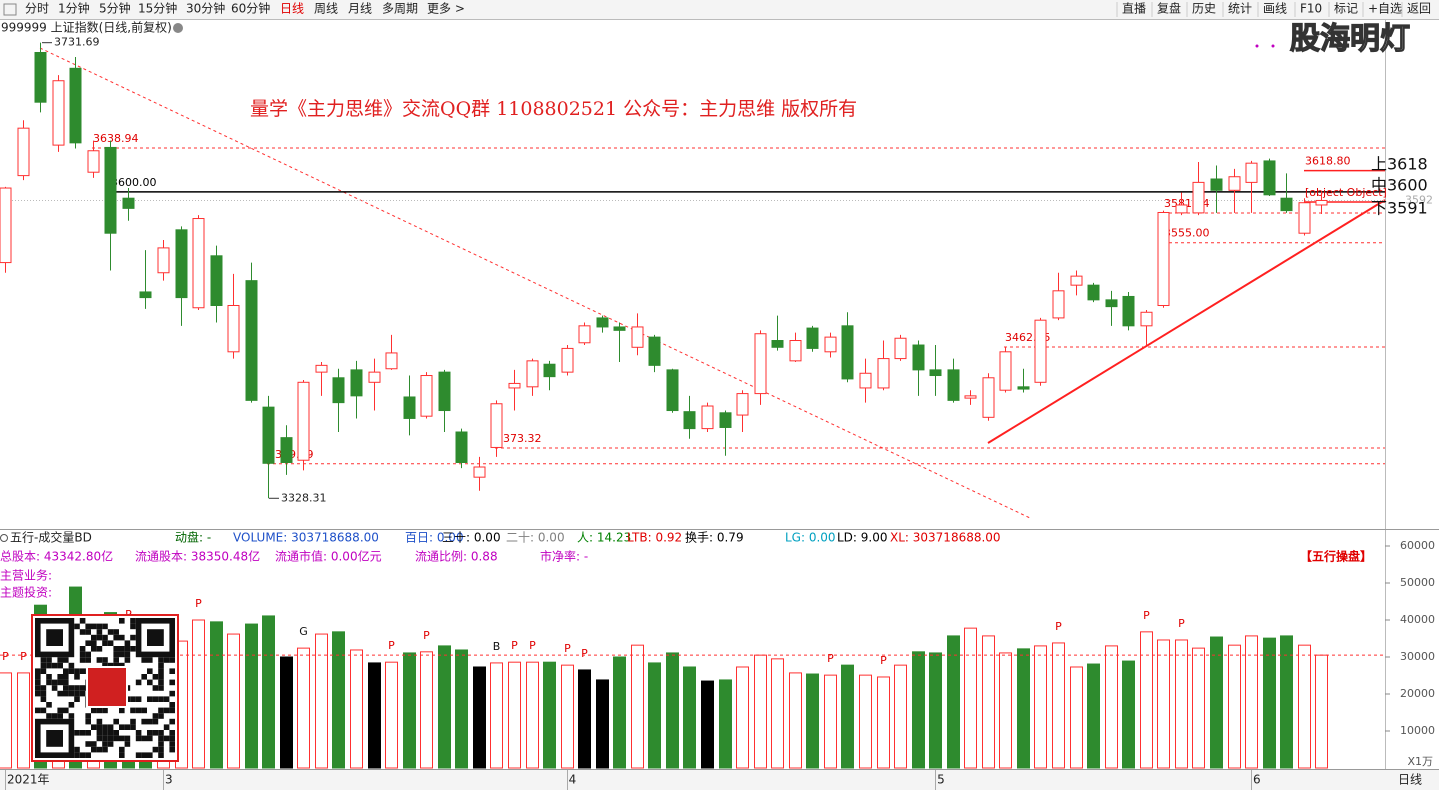 Image resolution: width=1439 pixels, height=790 pixels. I want to click on toolbar-tab: 1分钟, so click(74, 8).